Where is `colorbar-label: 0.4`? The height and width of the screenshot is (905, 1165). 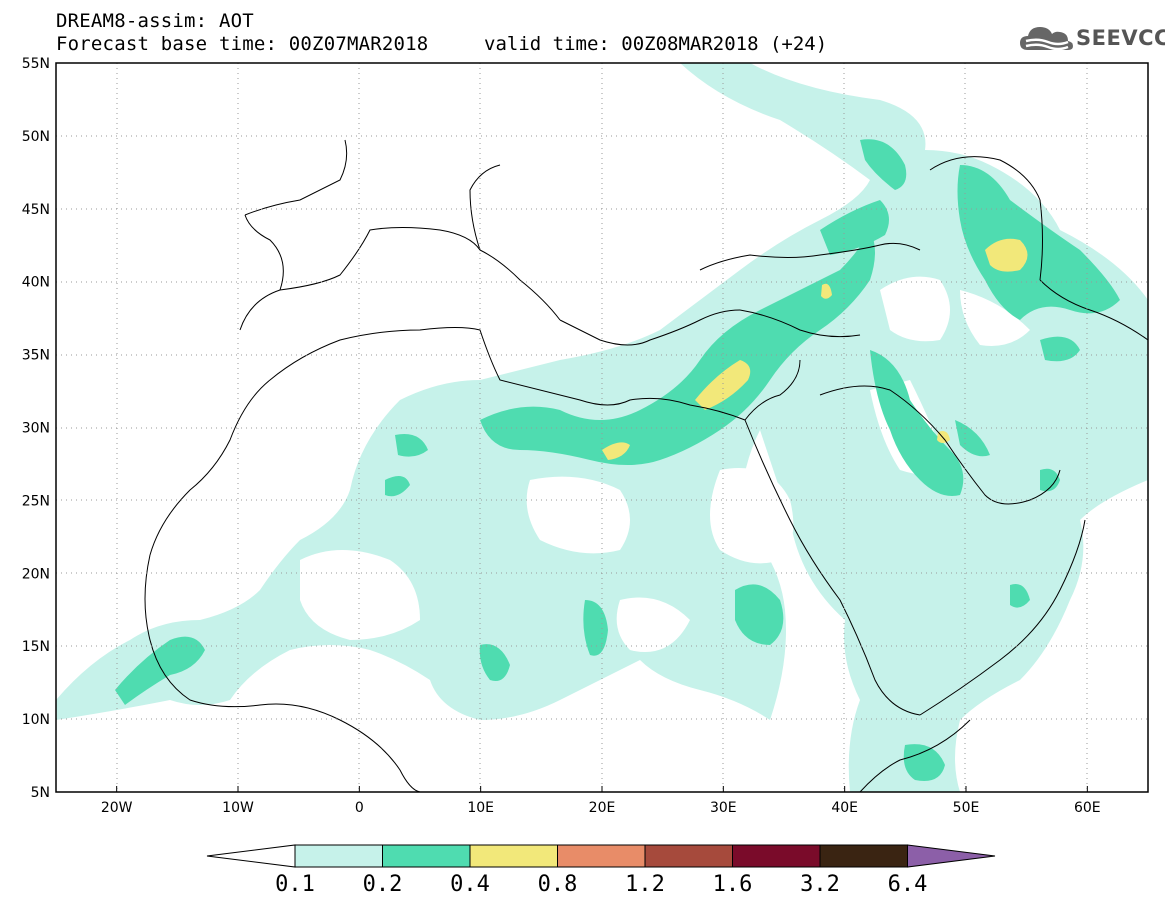
colorbar-label: 0.4 is located at coordinates (470, 884).